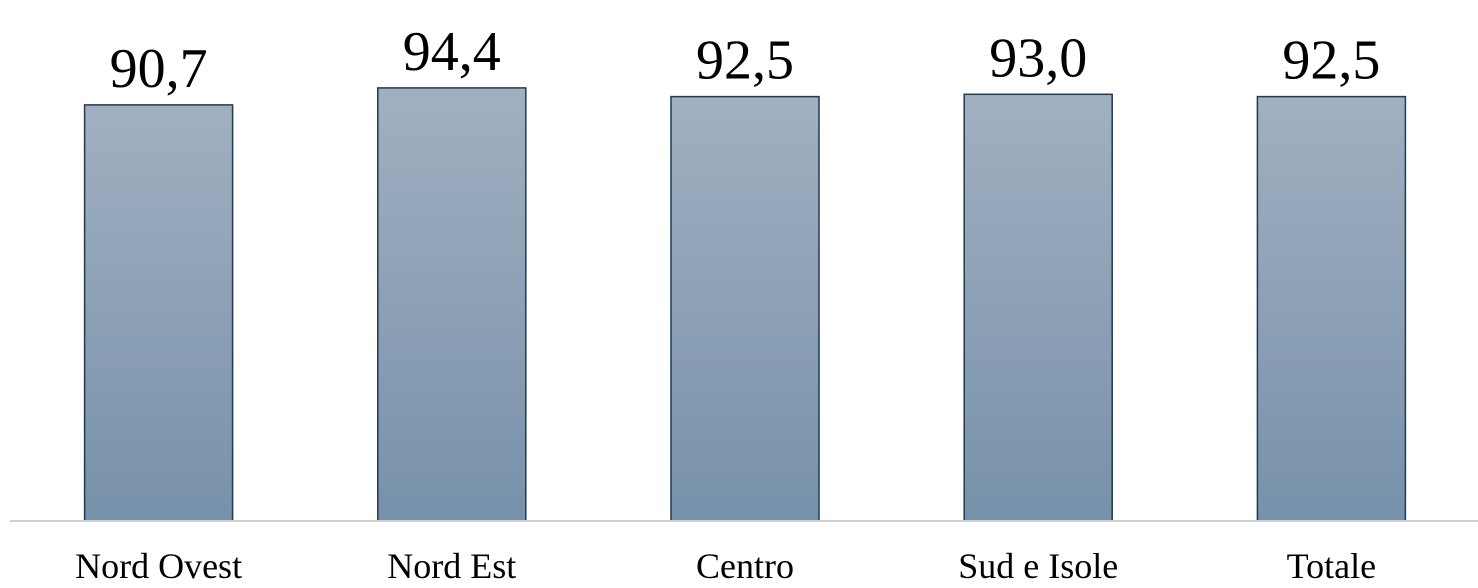 The image size is (1478, 588). Describe the element at coordinates (1038, 566) in the screenshot. I see `x-tick-label: Sud e Isole` at that location.